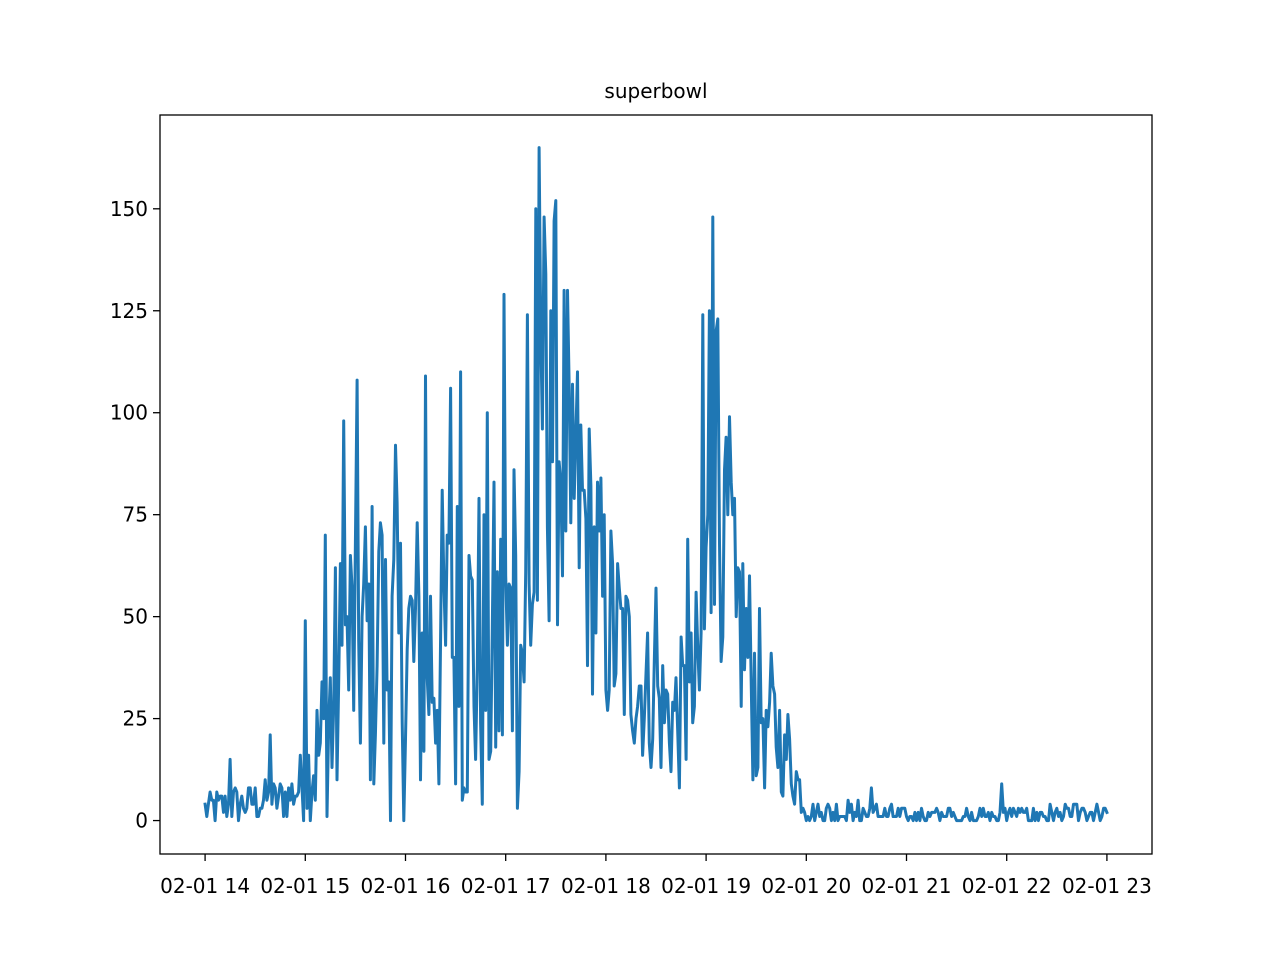  I want to click on y-tick-label: 125, so click(129, 311).